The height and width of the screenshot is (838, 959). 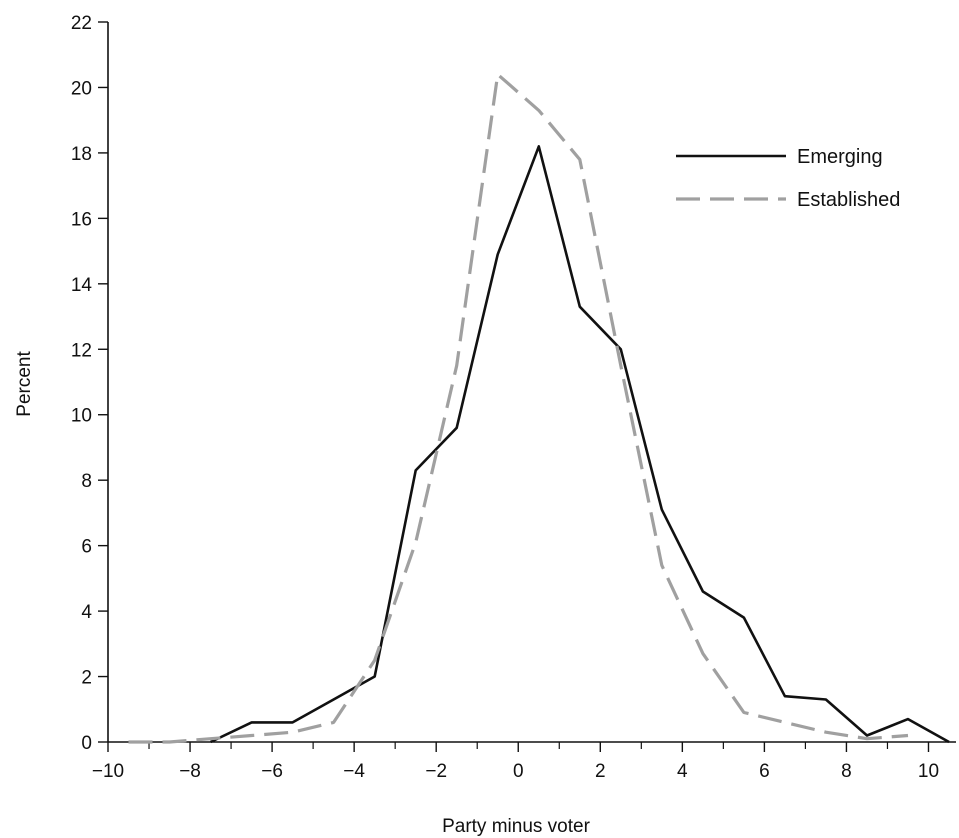 What do you see at coordinates (81, 23) in the screenshot?
I see `y-tick-label: 22` at bounding box center [81, 23].